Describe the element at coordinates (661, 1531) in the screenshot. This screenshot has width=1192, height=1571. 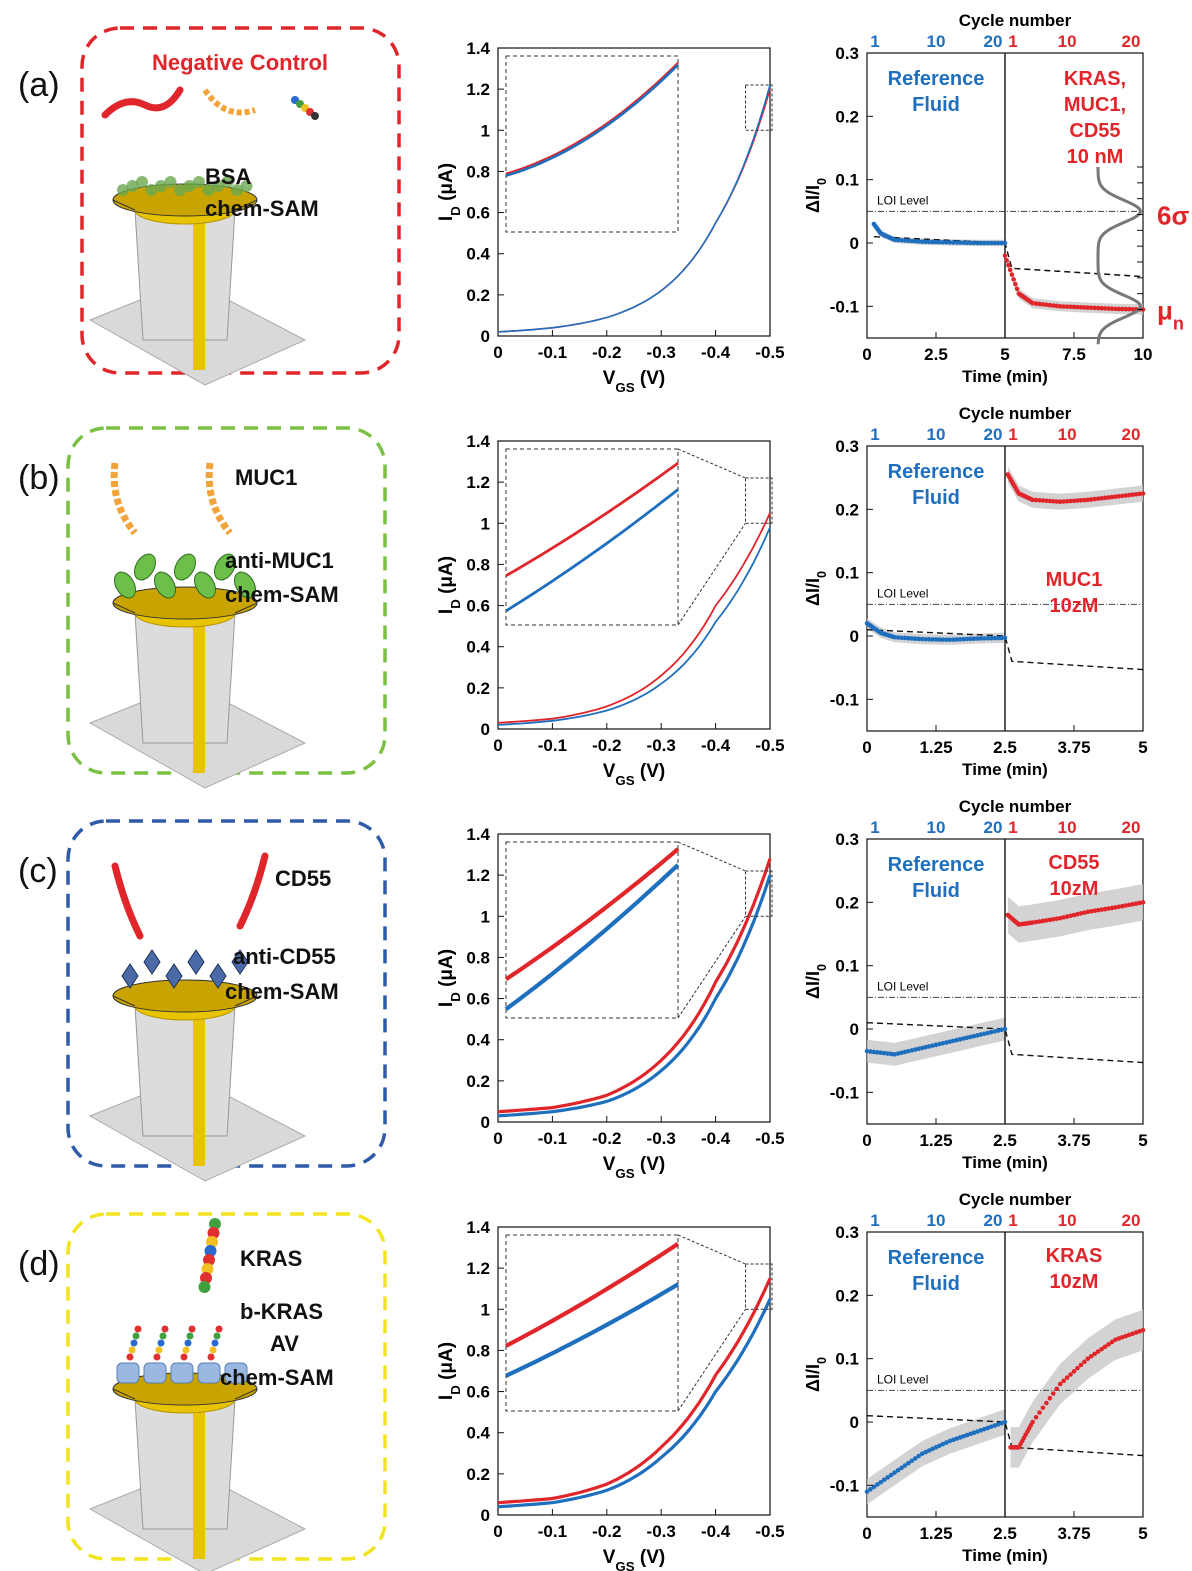
I see `iv-xtick-label: -0.3` at that location.